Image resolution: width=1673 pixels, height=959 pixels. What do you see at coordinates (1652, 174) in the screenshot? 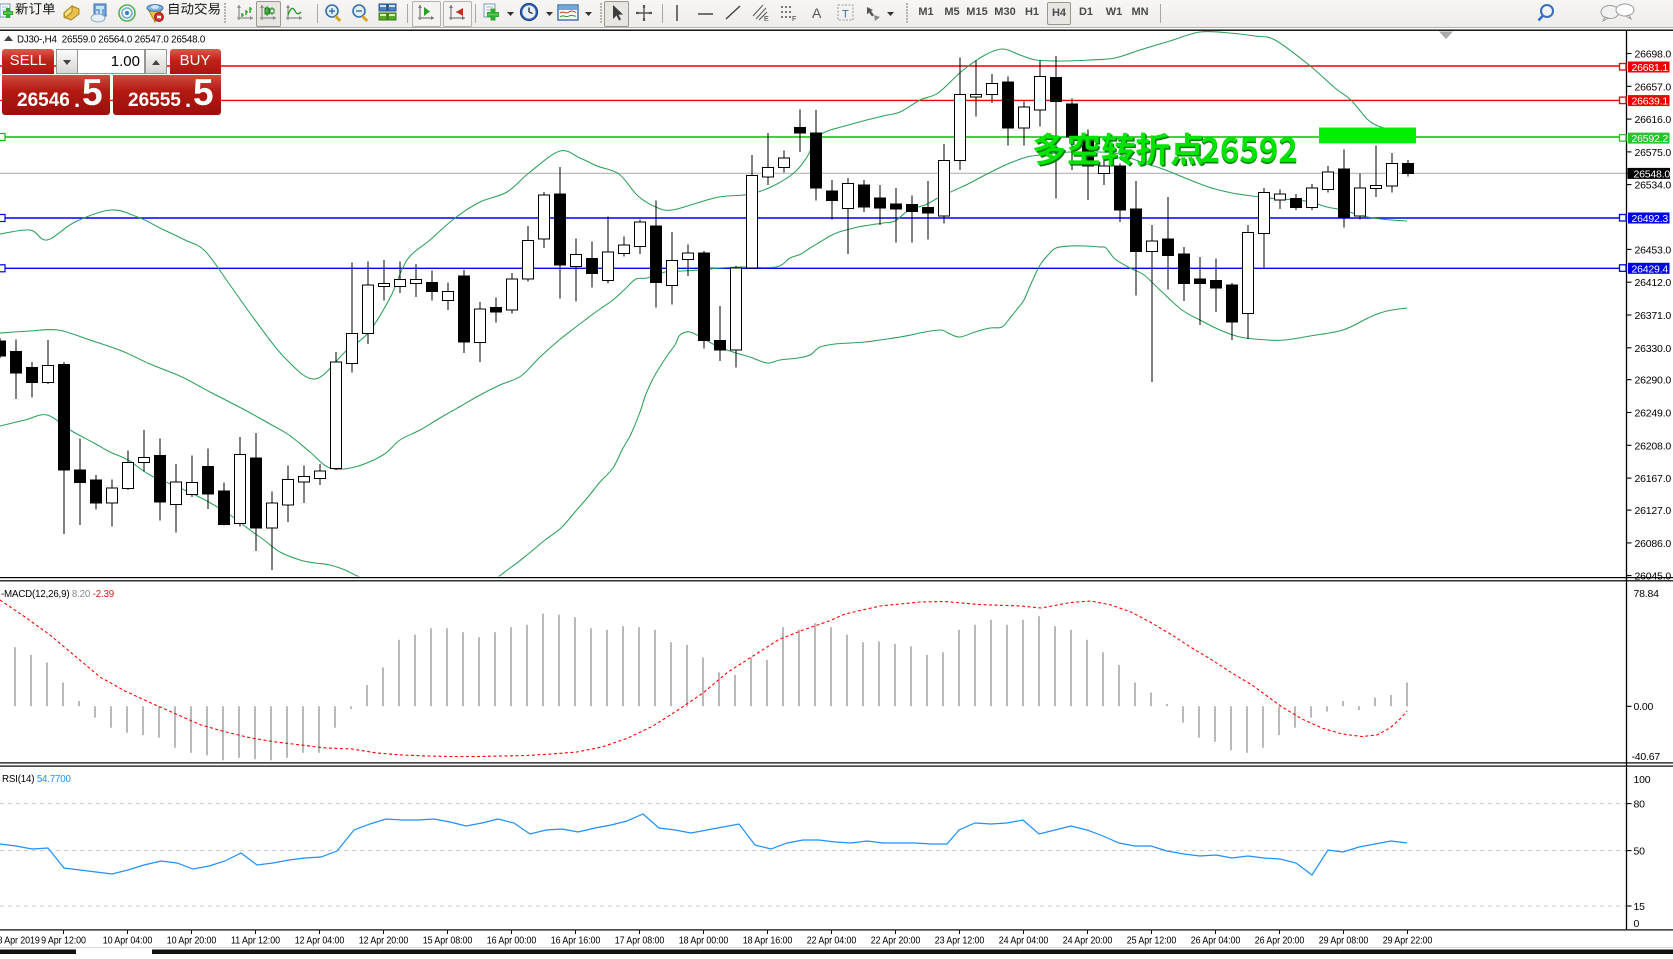
I see `svg-text: 26548.0` at bounding box center [1652, 174].